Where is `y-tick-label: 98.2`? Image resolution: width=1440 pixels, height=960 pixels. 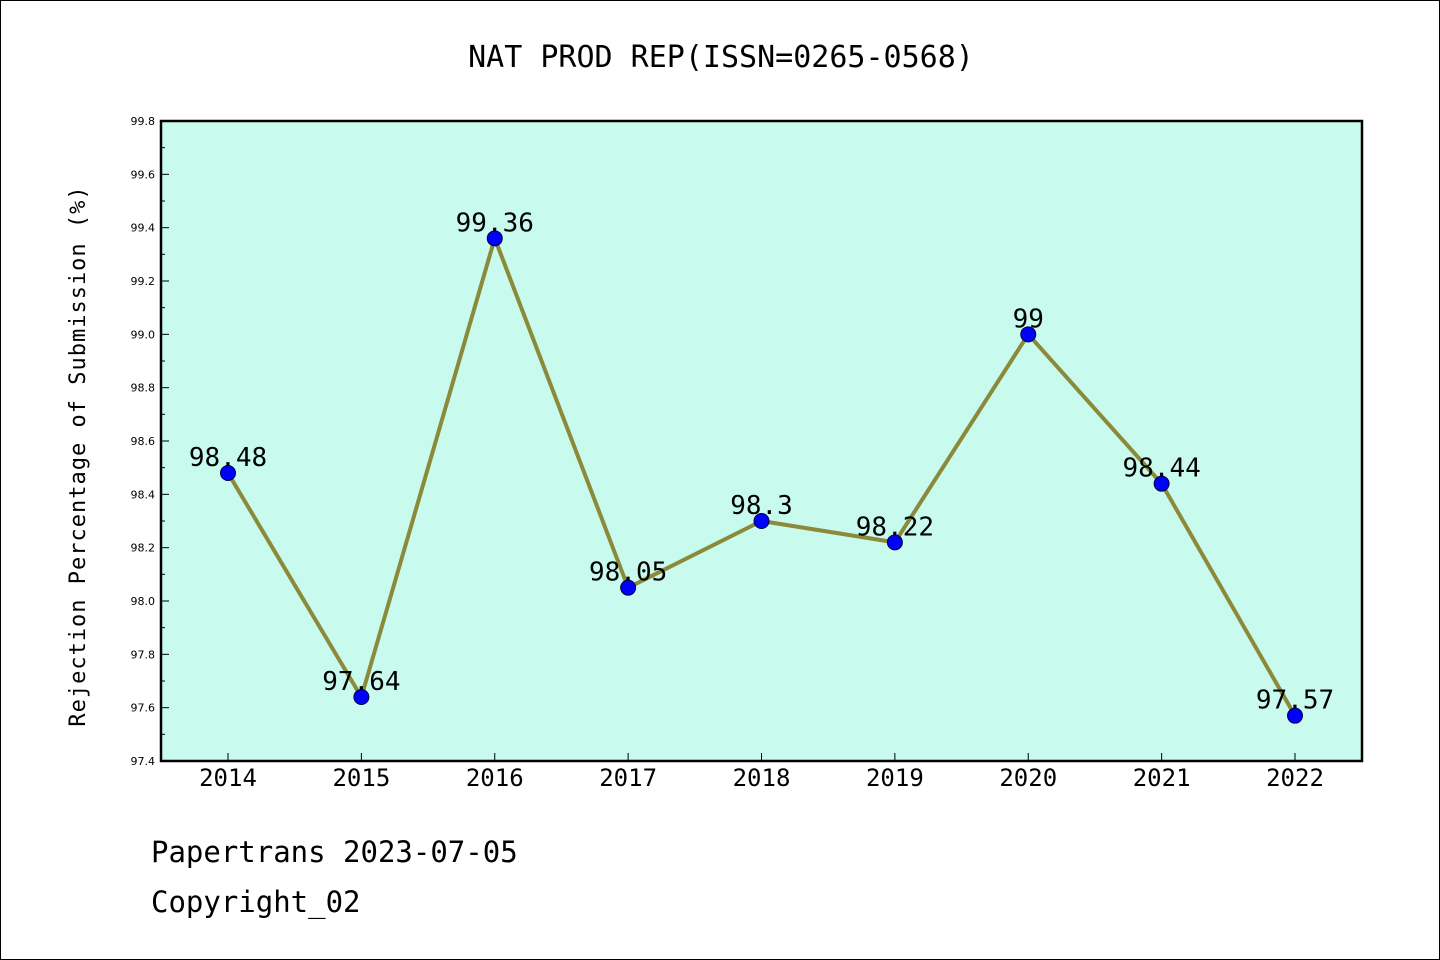 y-tick-label: 98.2 is located at coordinates (143, 548).